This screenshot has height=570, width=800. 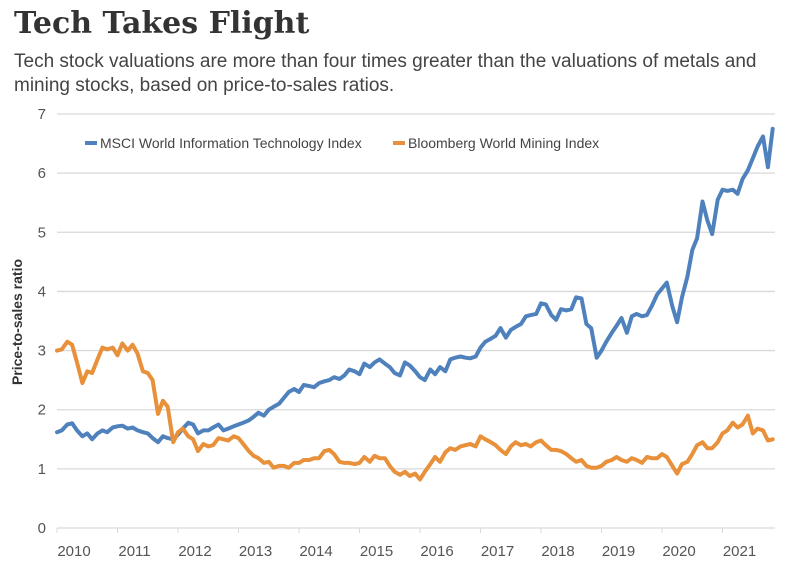 I want to click on y-tick-label: 7, so click(x=42, y=114).